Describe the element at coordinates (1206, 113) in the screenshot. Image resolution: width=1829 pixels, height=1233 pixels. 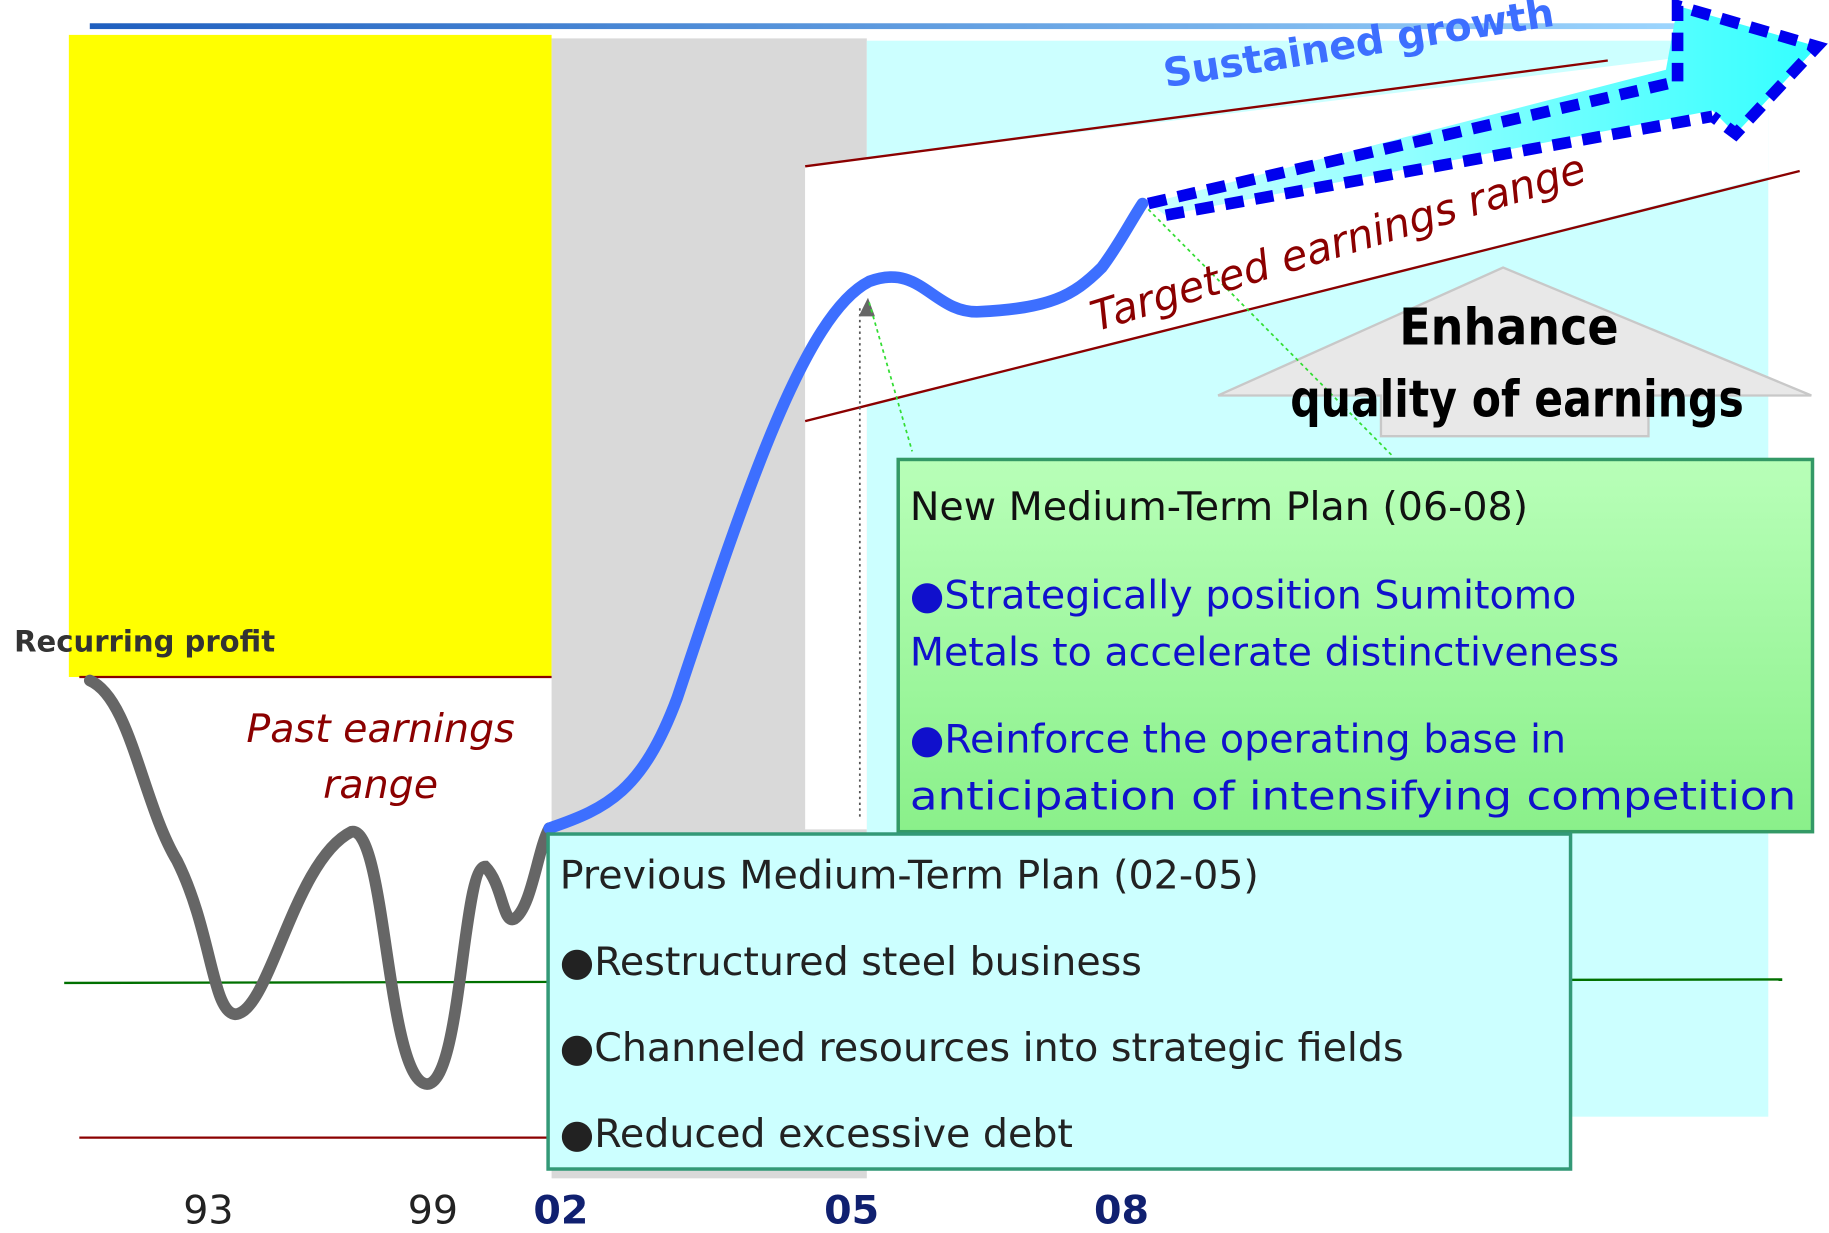
I see `band-top` at that location.